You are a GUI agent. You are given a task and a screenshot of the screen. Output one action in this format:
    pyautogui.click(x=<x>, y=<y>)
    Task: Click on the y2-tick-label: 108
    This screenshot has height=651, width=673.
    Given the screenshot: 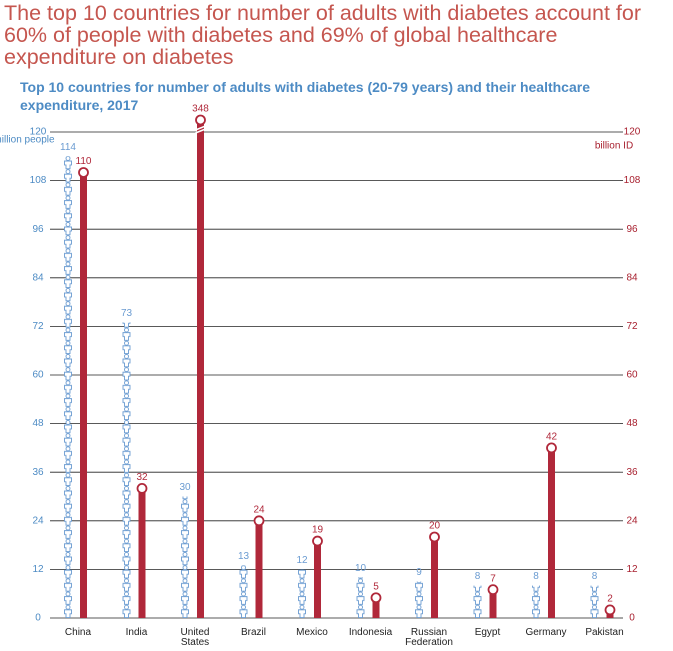 What is the action you would take?
    pyautogui.click(x=632, y=180)
    